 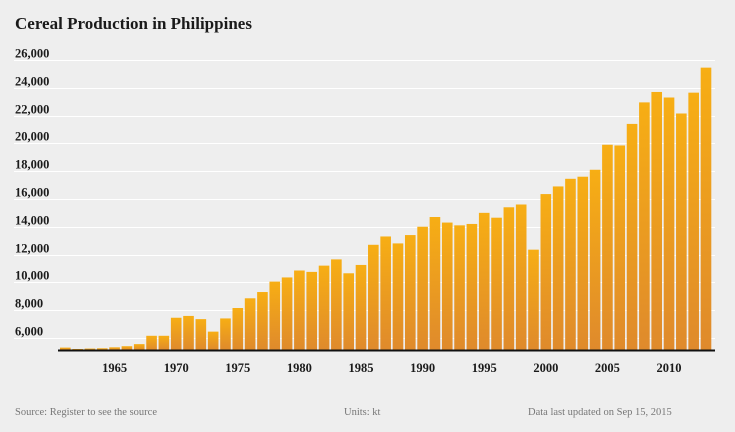 What do you see at coordinates (133, 23) in the screenshot?
I see `chart-title: Cereal Production in Philippines` at bounding box center [133, 23].